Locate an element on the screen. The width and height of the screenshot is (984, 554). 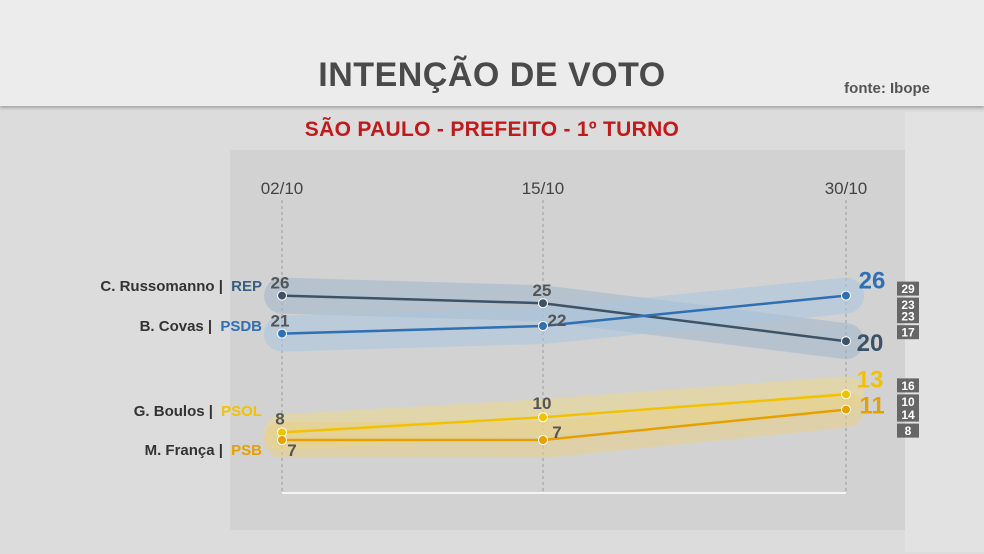
legend-boulos: G. Boulos | PSOL is located at coordinates (197, 411).